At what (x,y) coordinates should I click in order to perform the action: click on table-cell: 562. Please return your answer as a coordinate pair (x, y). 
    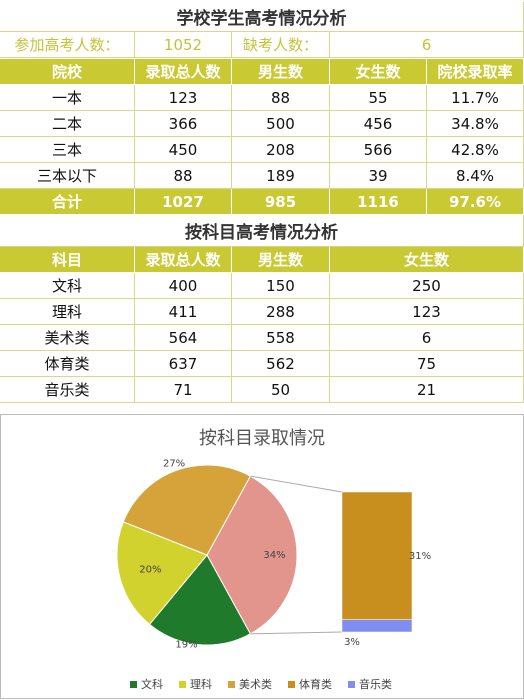
    Looking at the image, I should click on (281, 364).